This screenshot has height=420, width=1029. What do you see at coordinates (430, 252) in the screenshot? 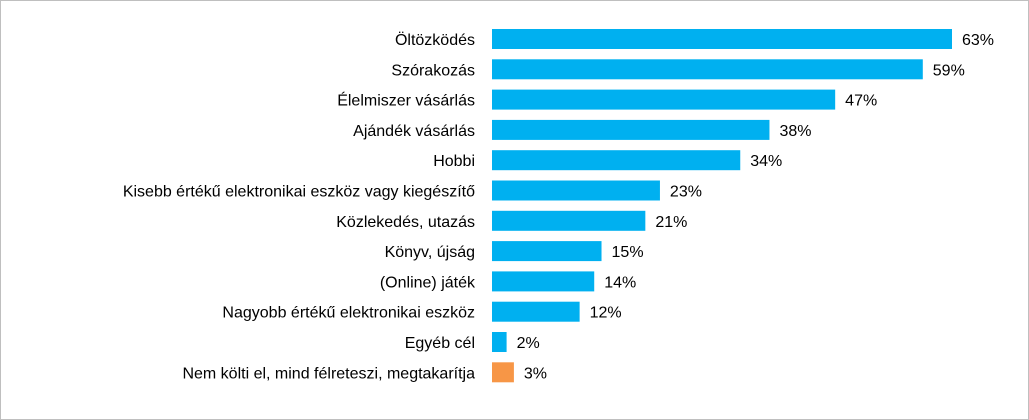
I see `category-label: Könyv, újság` at bounding box center [430, 252].